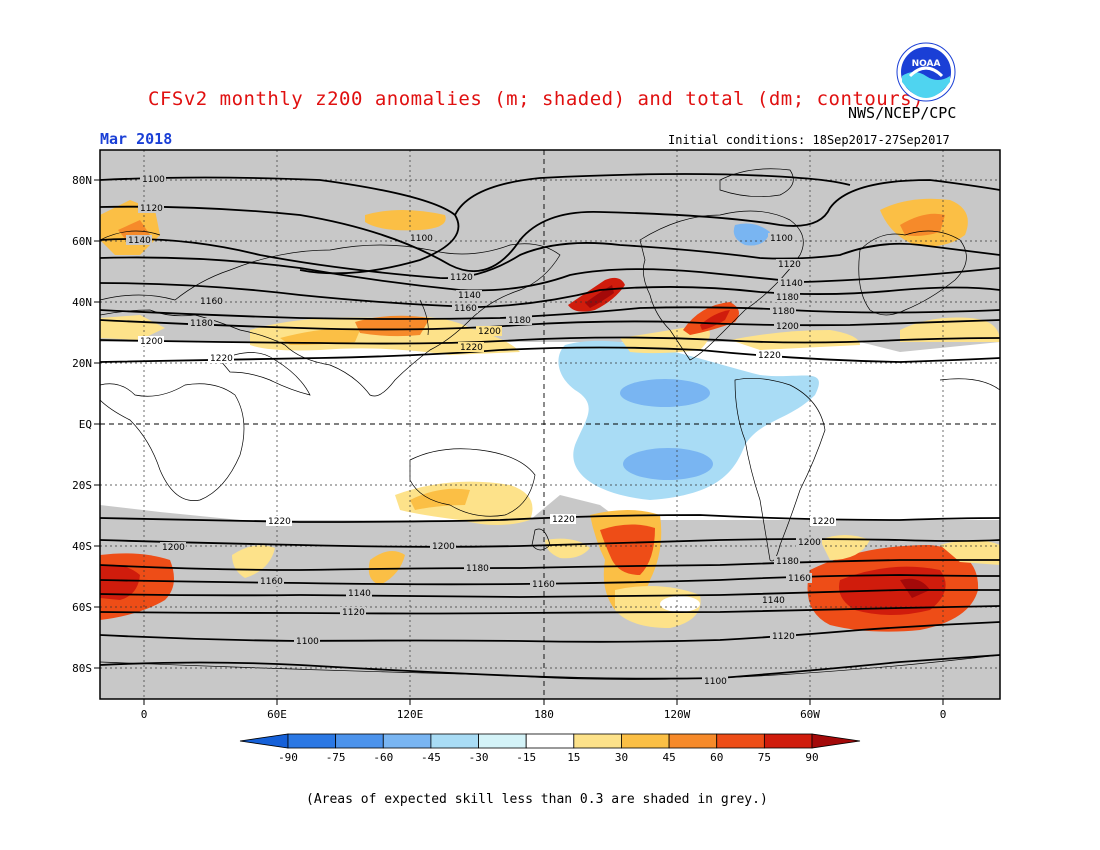 The image size is (1100, 850). What do you see at coordinates (902, 113) in the screenshot?
I see `agency-label: NWS/NCEP/CPC` at bounding box center [902, 113].